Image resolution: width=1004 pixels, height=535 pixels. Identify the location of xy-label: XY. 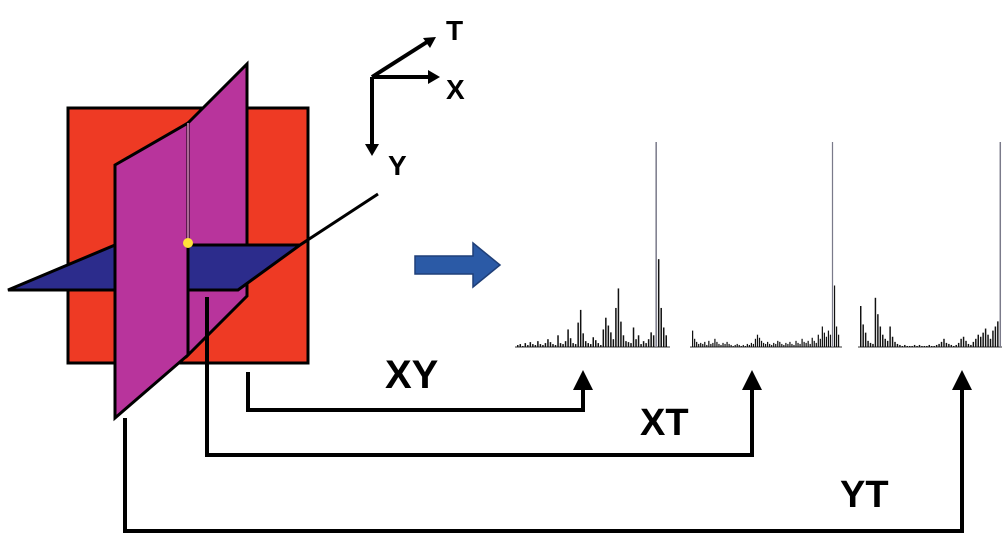
(412, 375).